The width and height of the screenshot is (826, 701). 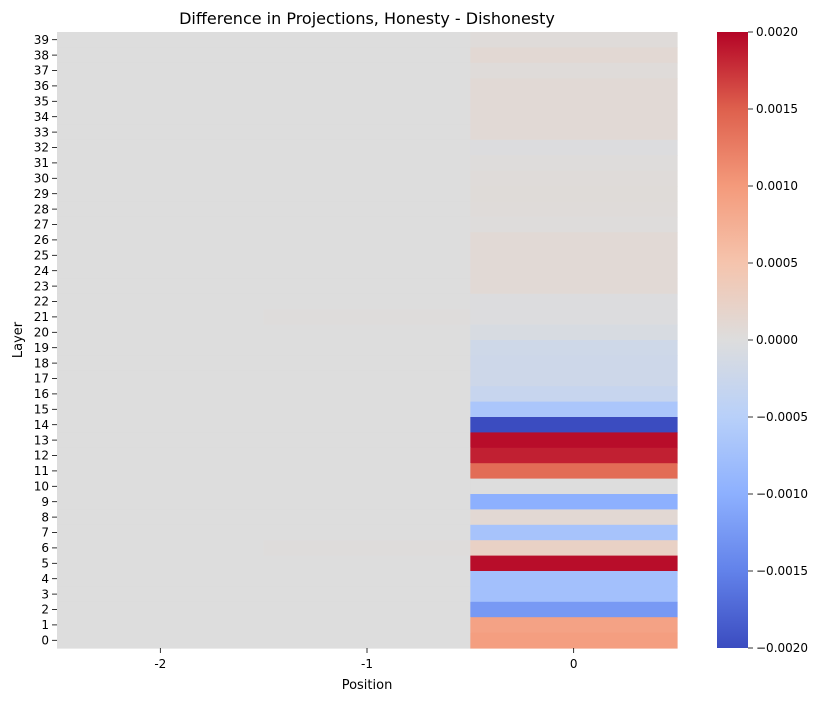 I want to click on colorbar-tick-label: 0.0010, so click(x=777, y=186).